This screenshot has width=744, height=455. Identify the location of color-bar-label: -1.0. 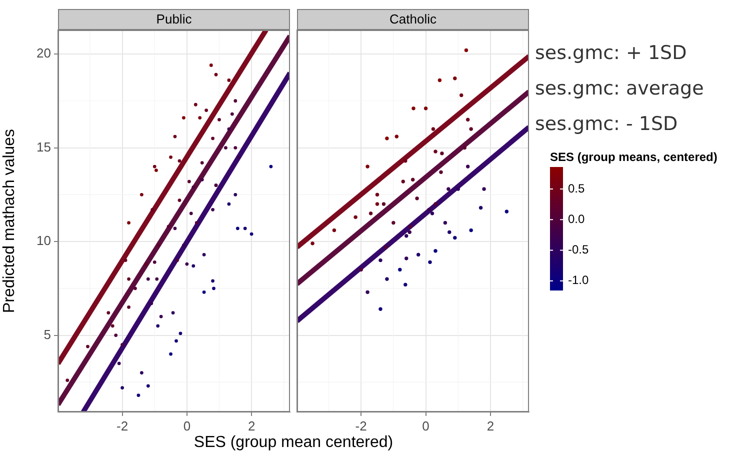
(579, 280).